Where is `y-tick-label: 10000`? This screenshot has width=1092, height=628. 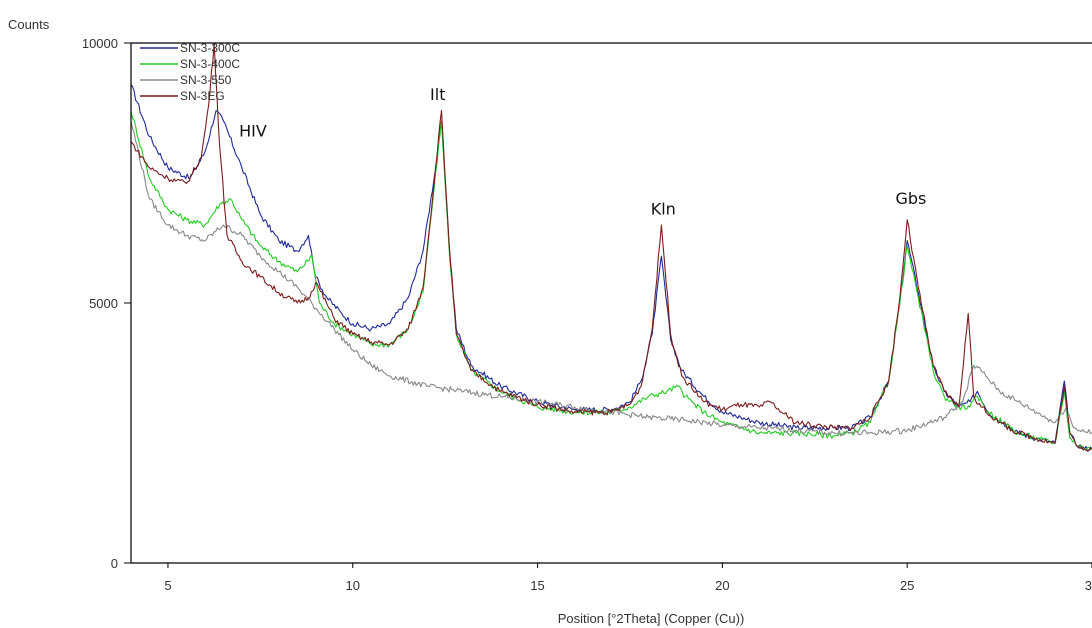
y-tick-label: 10000 is located at coordinates (100, 43).